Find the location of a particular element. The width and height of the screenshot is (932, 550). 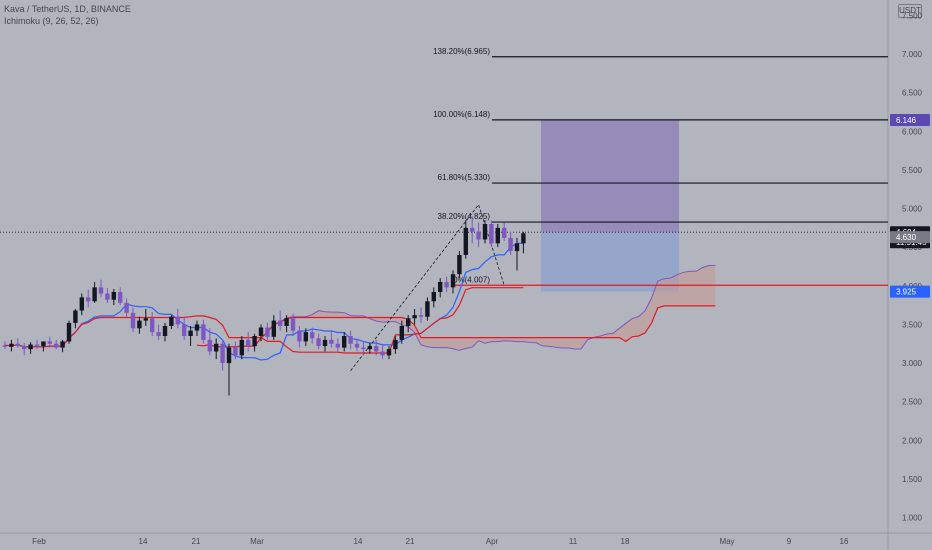

price-tick-label: 3.000 is located at coordinates (912, 363).